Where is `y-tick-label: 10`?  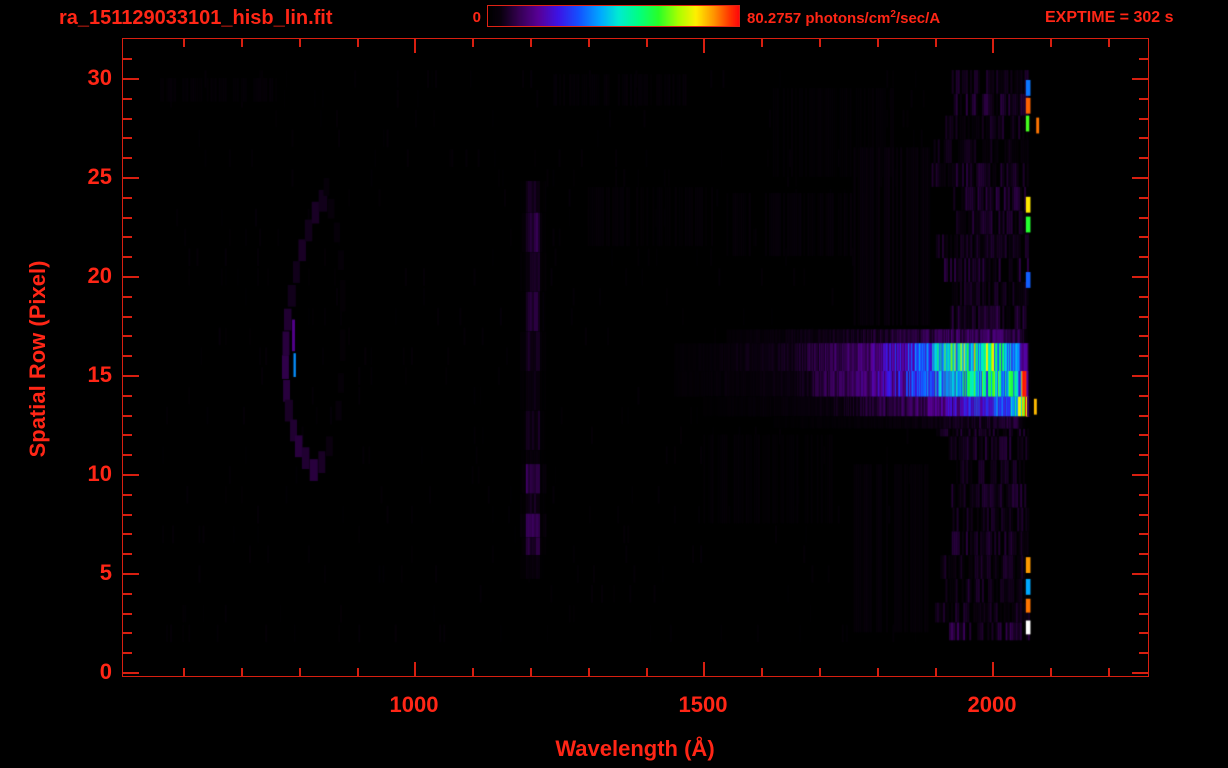 y-tick-label: 10 is located at coordinates (99, 473).